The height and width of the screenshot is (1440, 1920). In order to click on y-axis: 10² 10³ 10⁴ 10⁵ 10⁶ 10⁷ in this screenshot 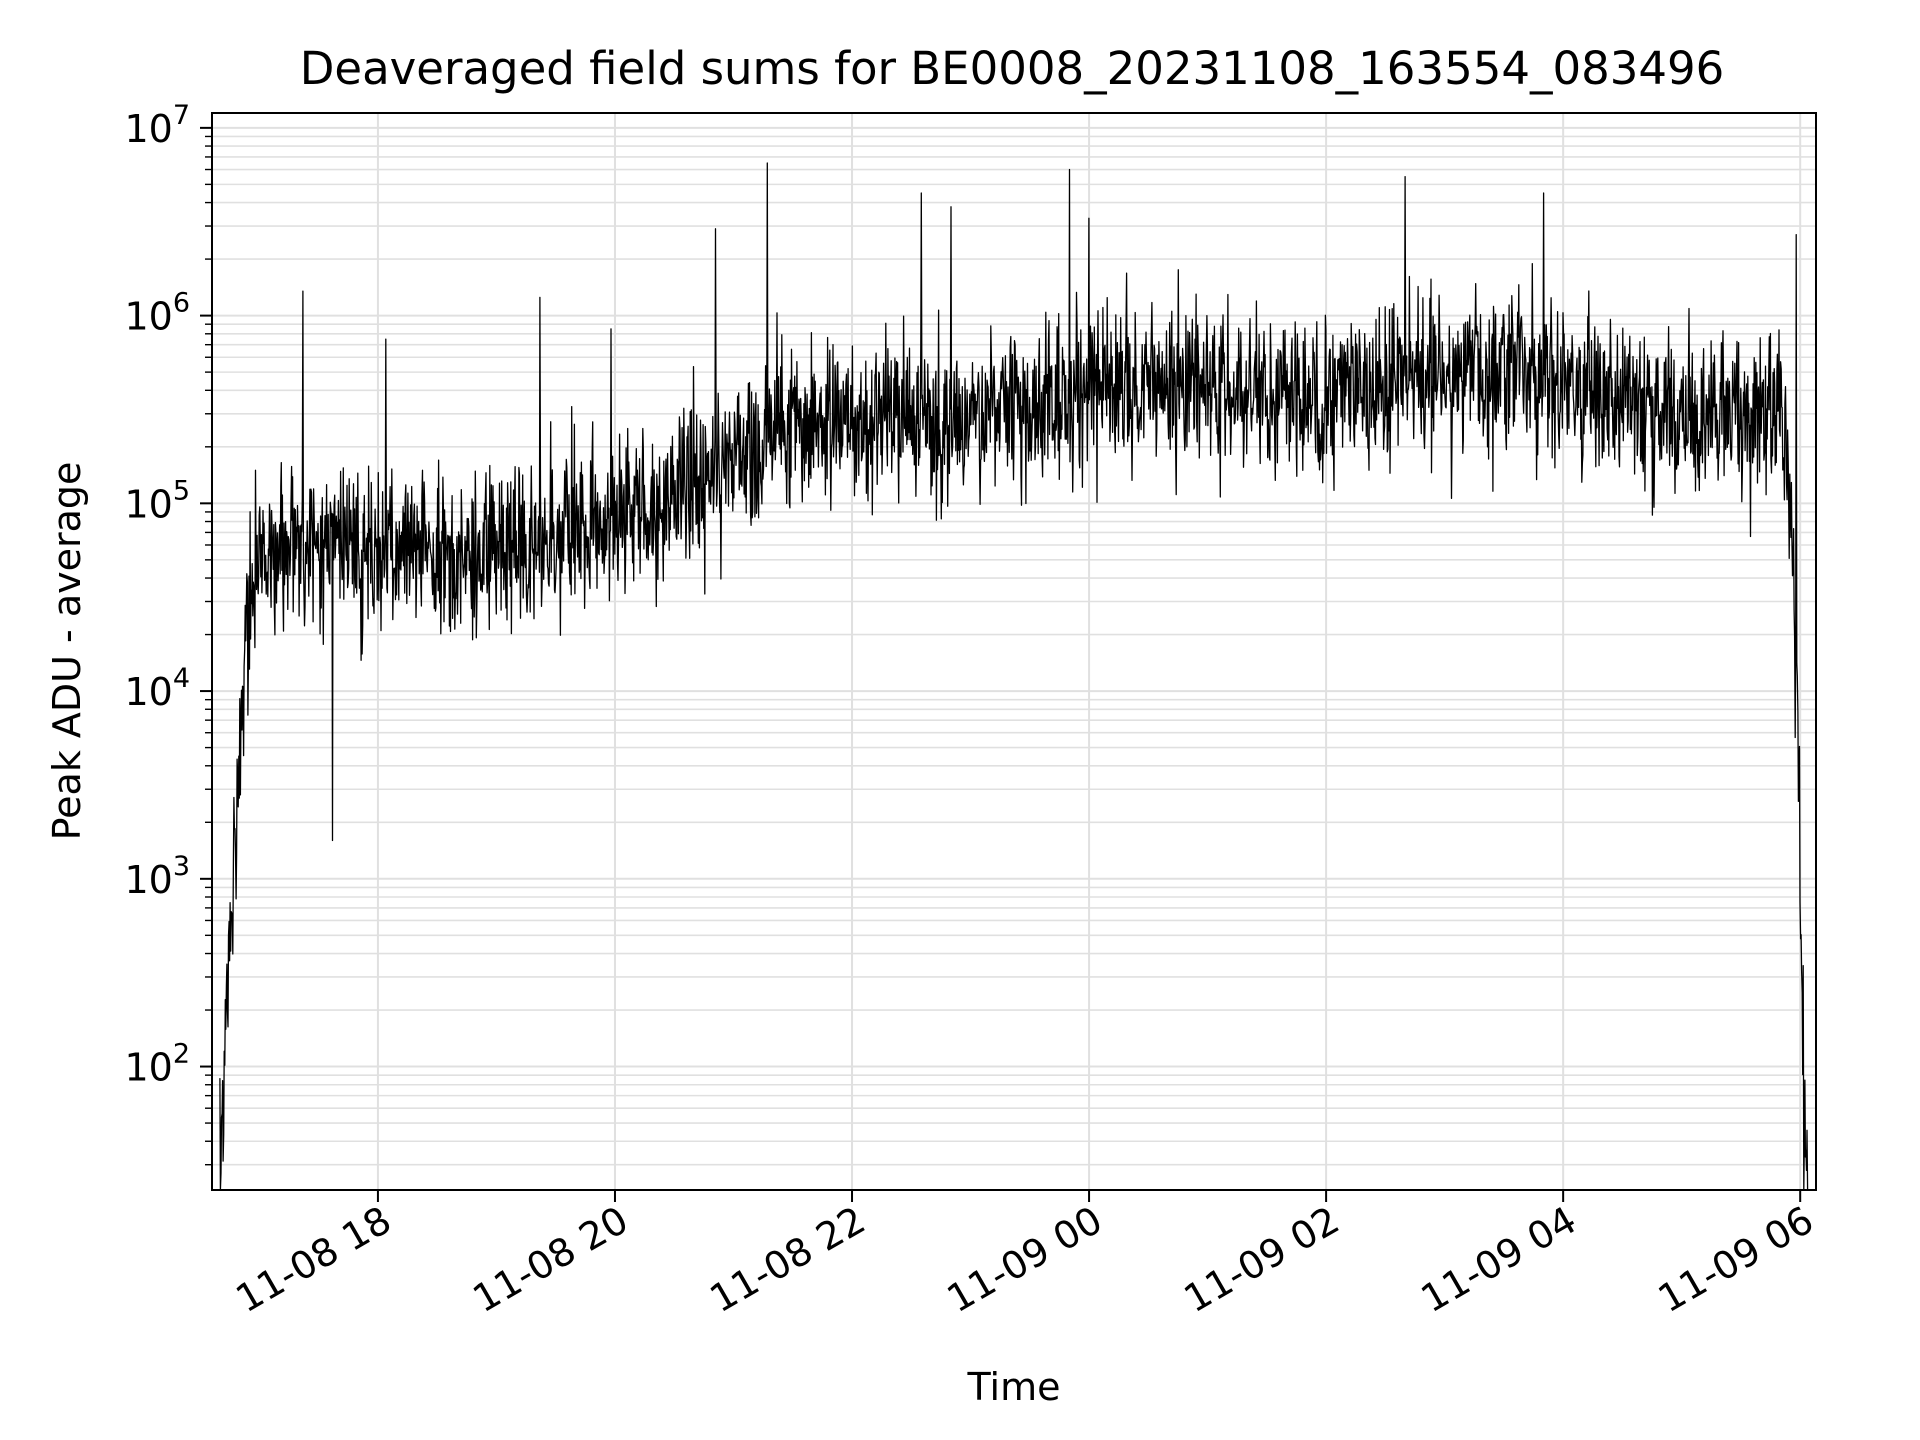, I will do `click(168, 633)`.